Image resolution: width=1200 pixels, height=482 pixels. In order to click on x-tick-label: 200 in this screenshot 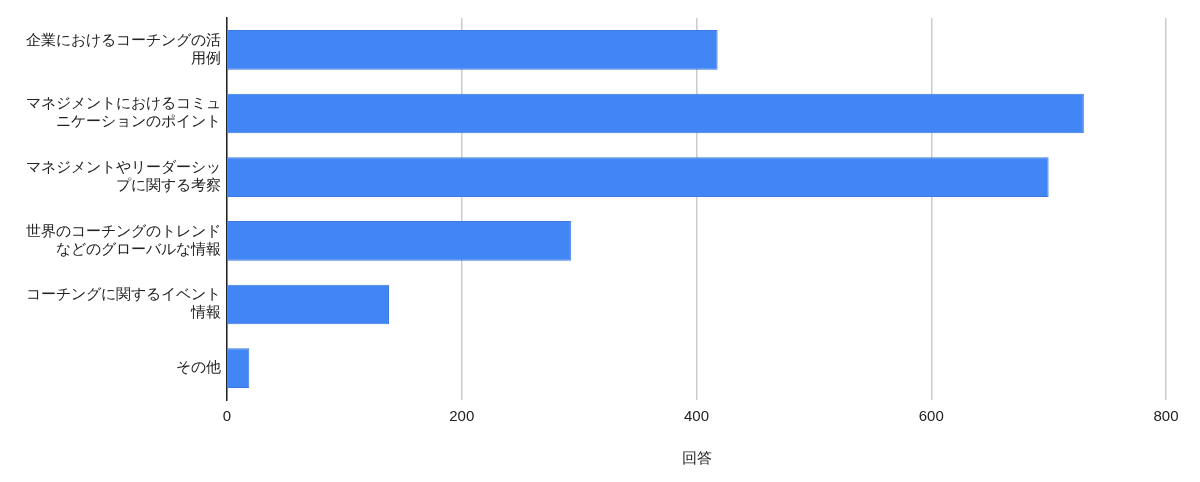, I will do `click(462, 416)`.